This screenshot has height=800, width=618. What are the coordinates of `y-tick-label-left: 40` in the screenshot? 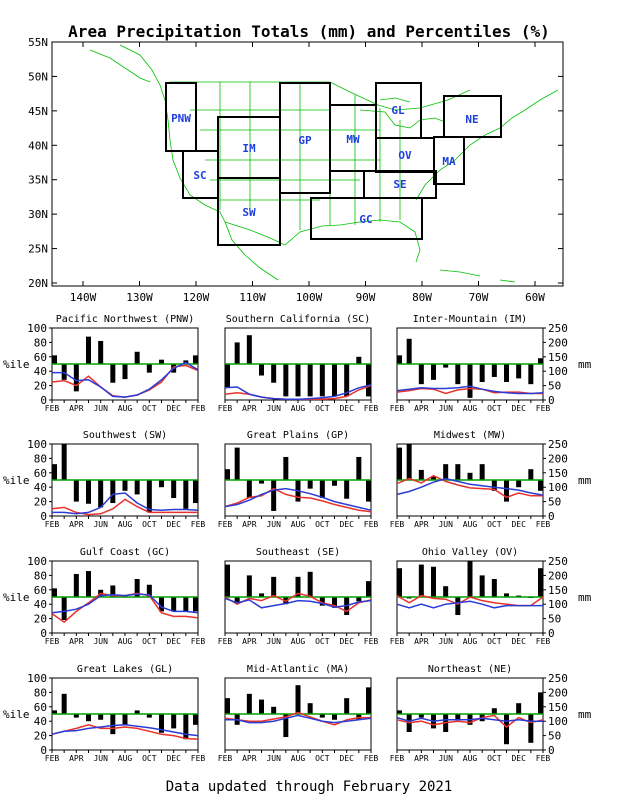 It's located at (40, 487).